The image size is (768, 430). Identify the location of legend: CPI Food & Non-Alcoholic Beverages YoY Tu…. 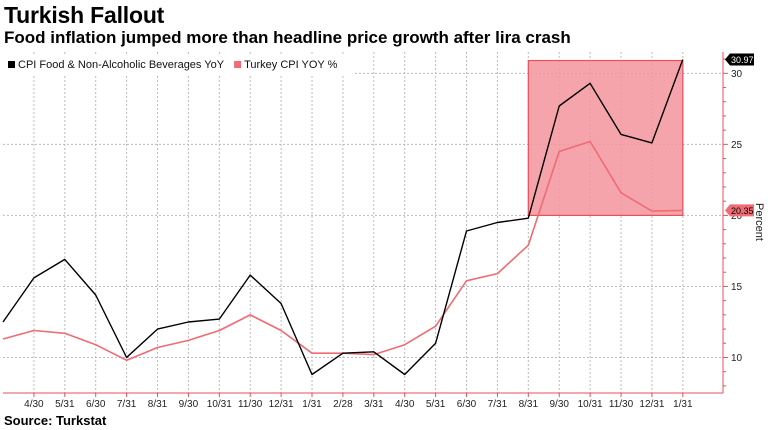
(179, 64).